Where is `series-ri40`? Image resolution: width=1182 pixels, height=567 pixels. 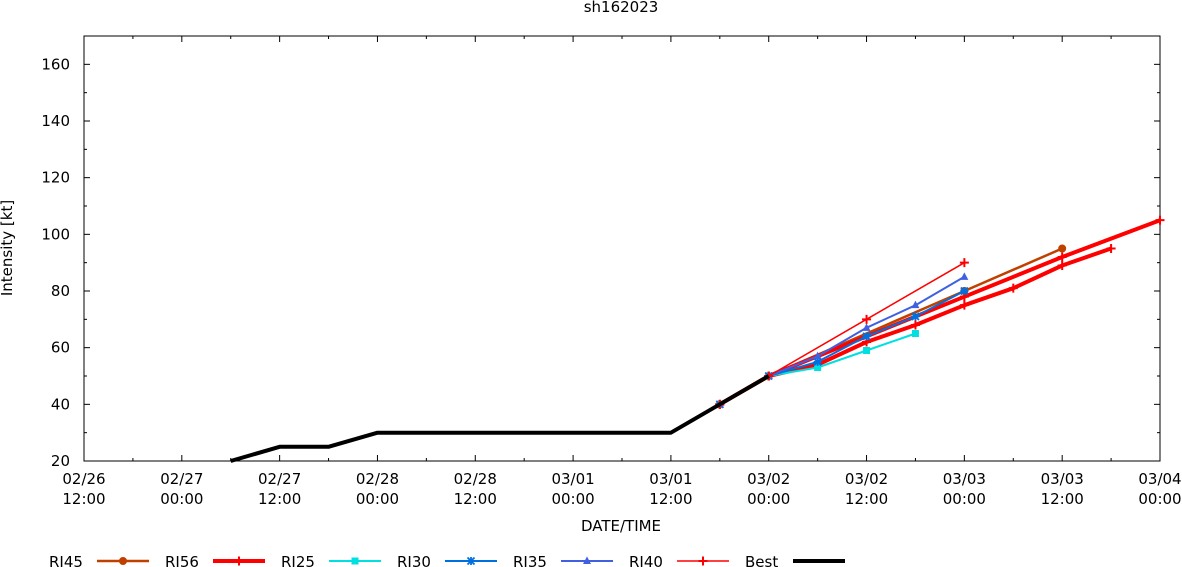
series-ri40 is located at coordinates (842, 340).